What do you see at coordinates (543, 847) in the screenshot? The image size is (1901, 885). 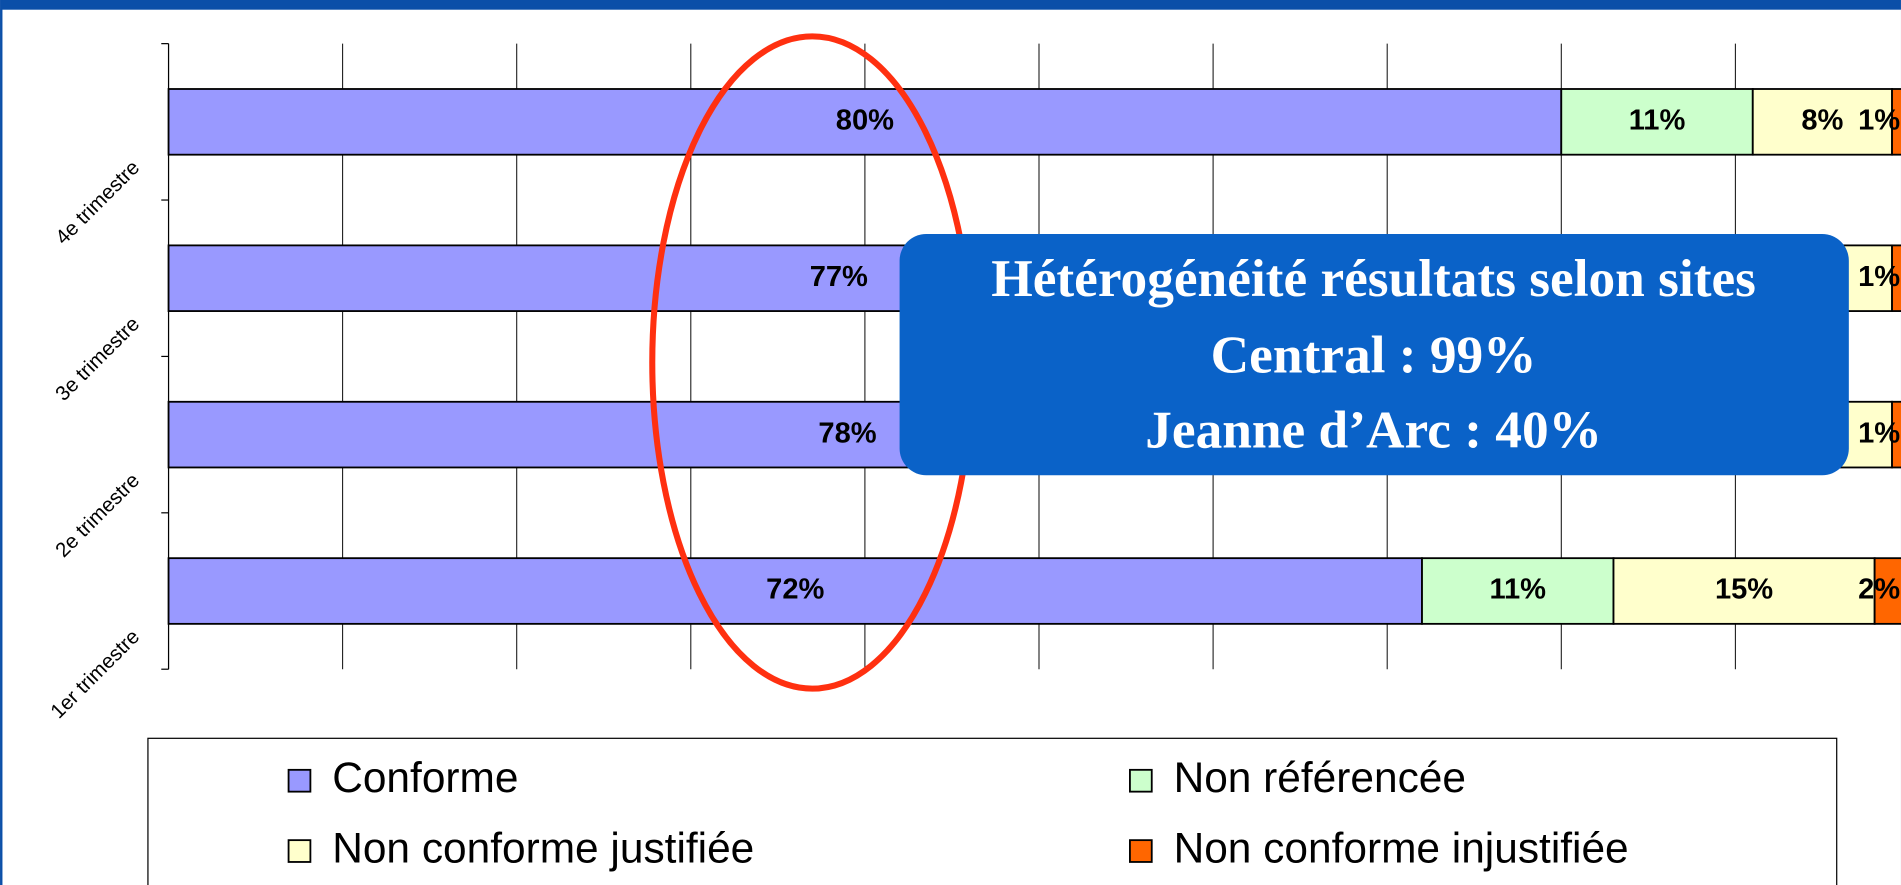 I see `legend-label: Non conforme justifiée` at bounding box center [543, 847].